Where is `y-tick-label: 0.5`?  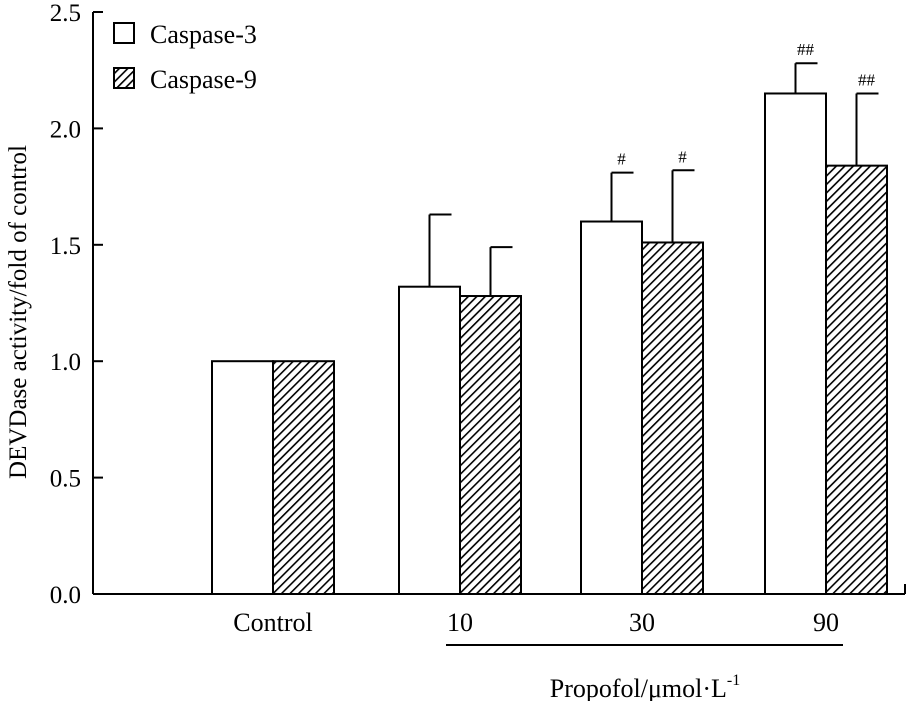 y-tick-label: 0.5 is located at coordinates (65, 479).